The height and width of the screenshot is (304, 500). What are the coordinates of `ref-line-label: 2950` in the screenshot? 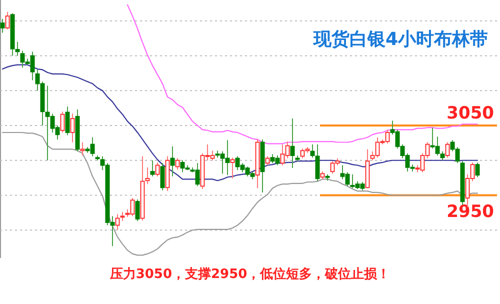 It's located at (470, 212).